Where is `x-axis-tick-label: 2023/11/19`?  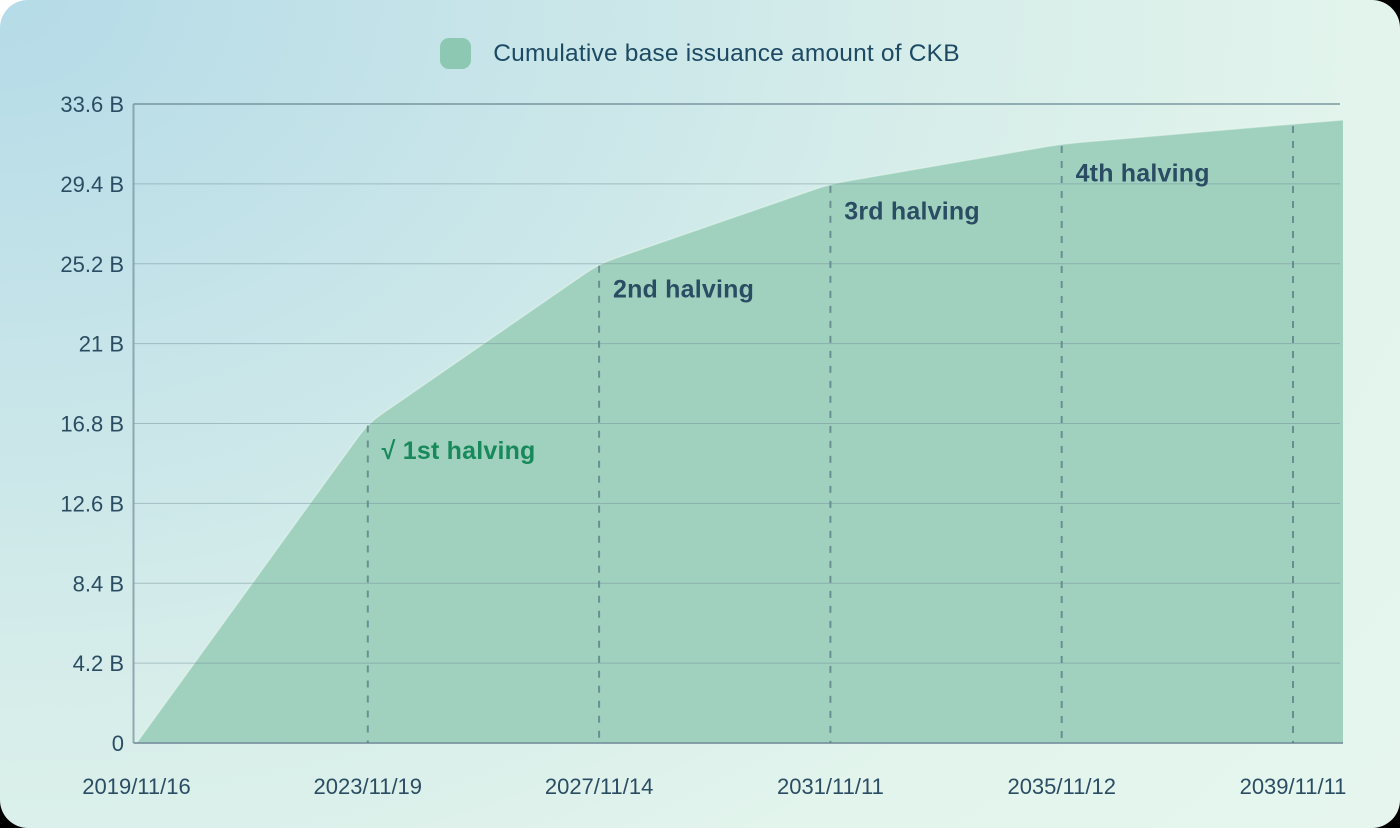 x-axis-tick-label: 2023/11/19 is located at coordinates (368, 786).